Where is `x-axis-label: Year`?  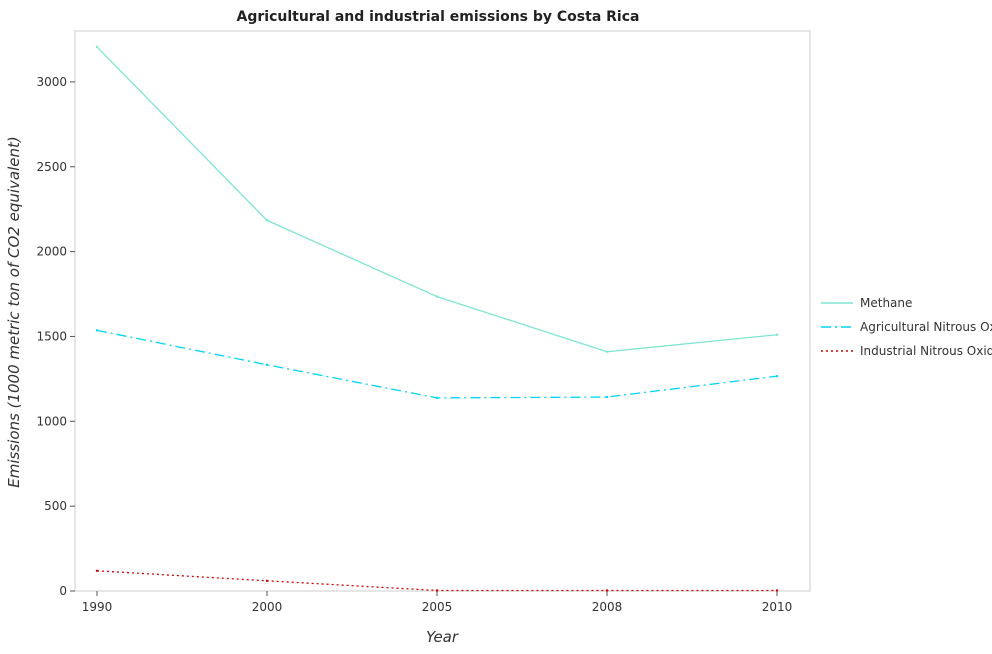 x-axis-label: Year is located at coordinates (442, 637).